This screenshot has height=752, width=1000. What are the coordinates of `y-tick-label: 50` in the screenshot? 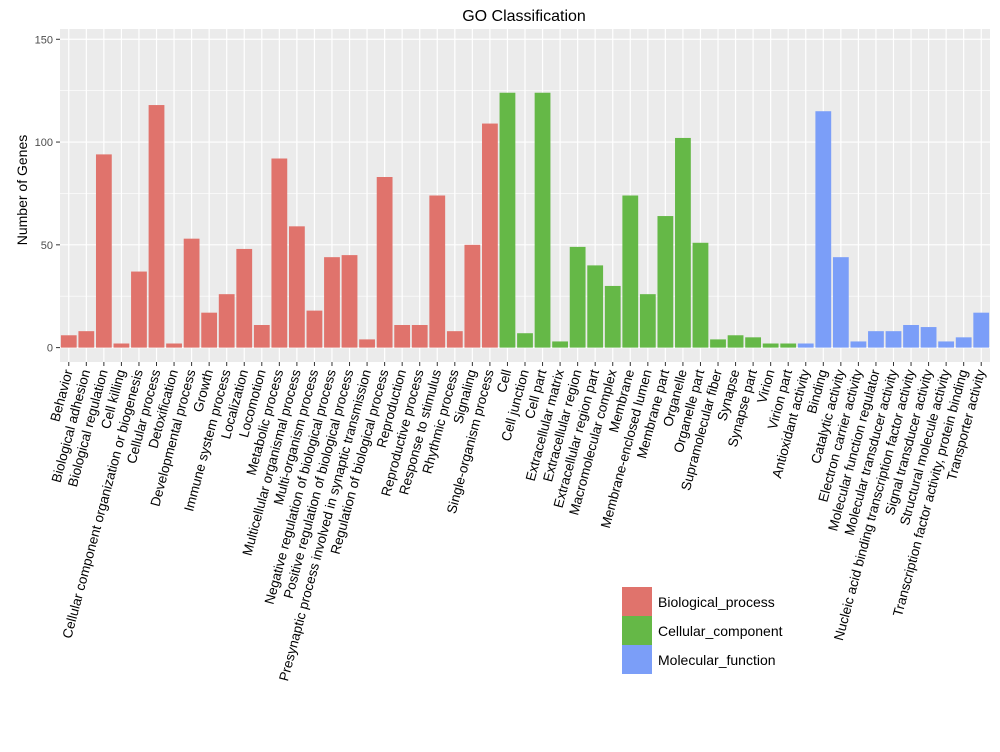 It's located at (47, 246).